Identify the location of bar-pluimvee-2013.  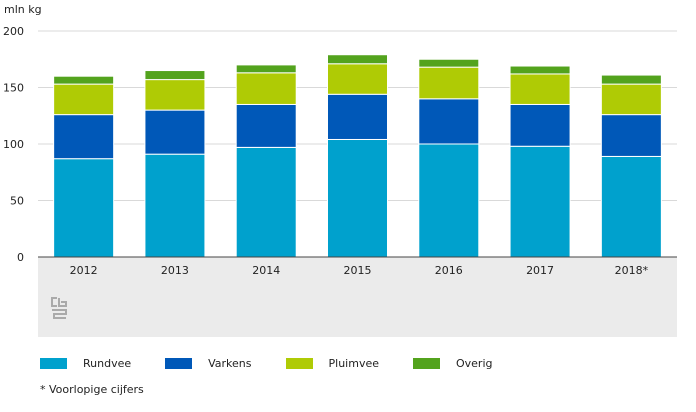
(175, 95).